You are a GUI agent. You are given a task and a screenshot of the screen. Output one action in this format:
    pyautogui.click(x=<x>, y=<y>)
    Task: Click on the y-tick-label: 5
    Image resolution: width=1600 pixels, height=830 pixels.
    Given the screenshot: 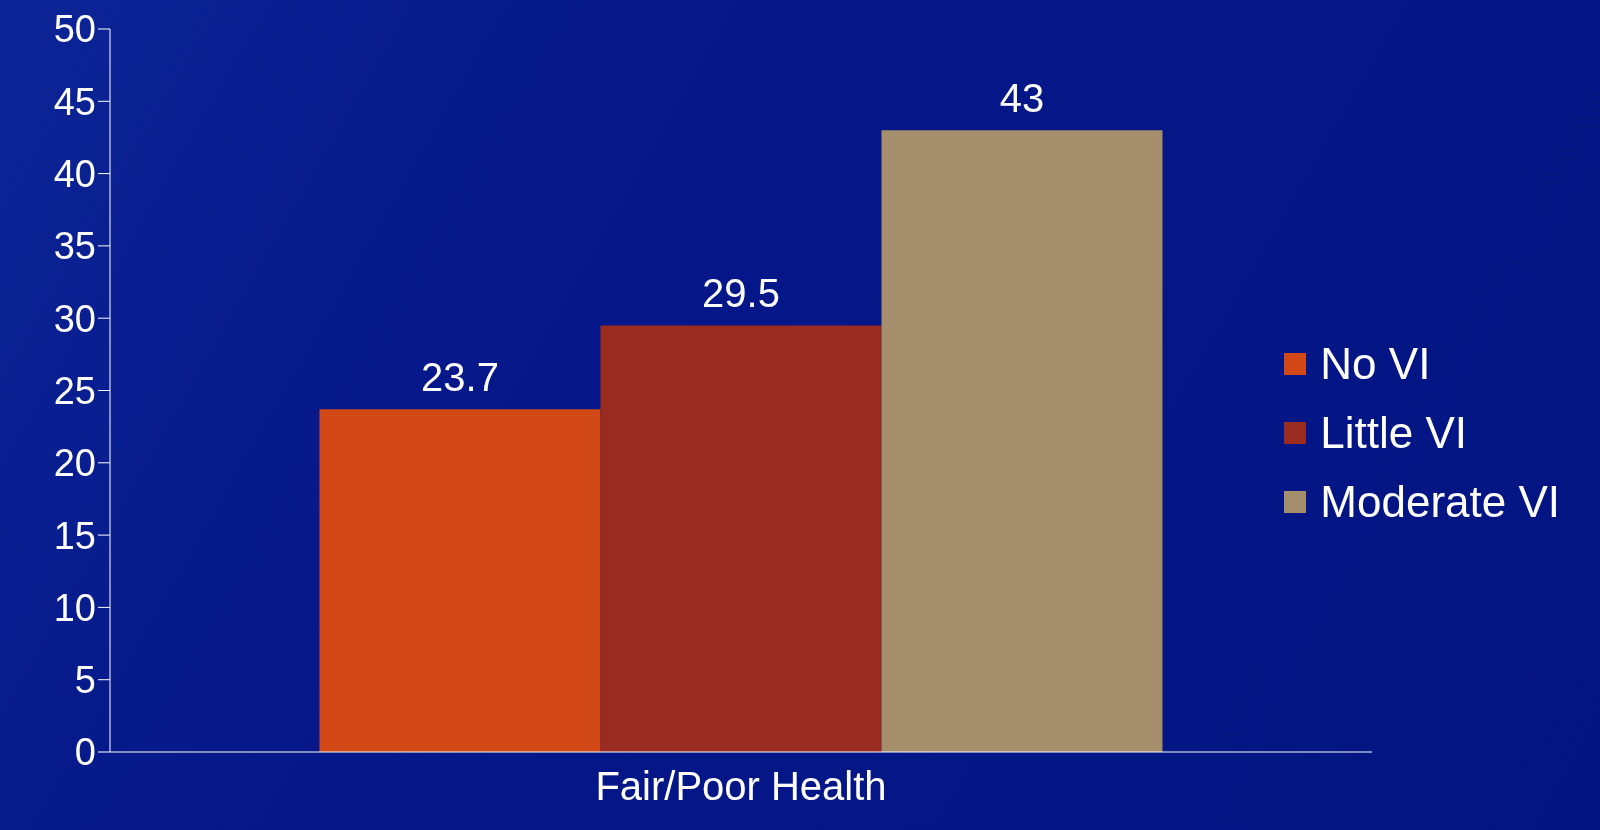 What is the action you would take?
    pyautogui.click(x=85, y=680)
    